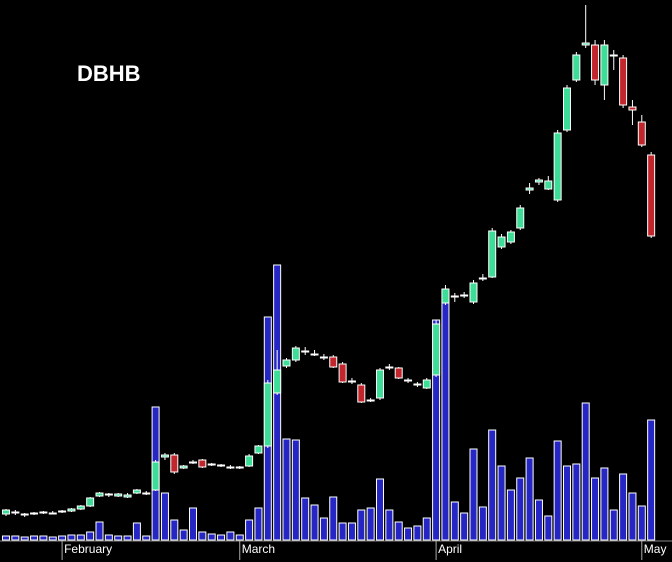 The width and height of the screenshot is (672, 562). Describe the element at coordinates (450, 549) in the screenshot. I see `x-tick-label: April` at that location.